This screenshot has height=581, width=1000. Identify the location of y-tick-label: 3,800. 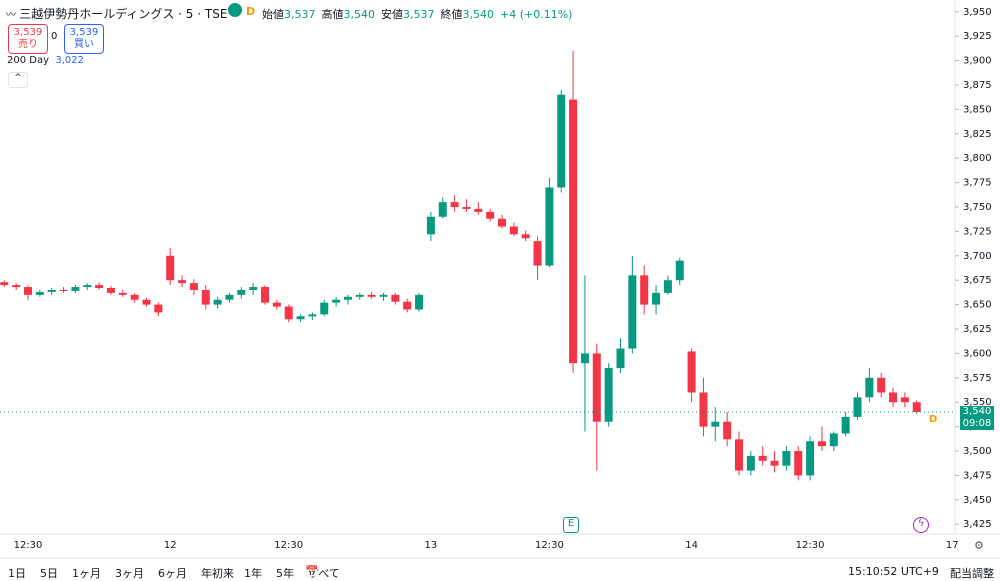
(977, 158).